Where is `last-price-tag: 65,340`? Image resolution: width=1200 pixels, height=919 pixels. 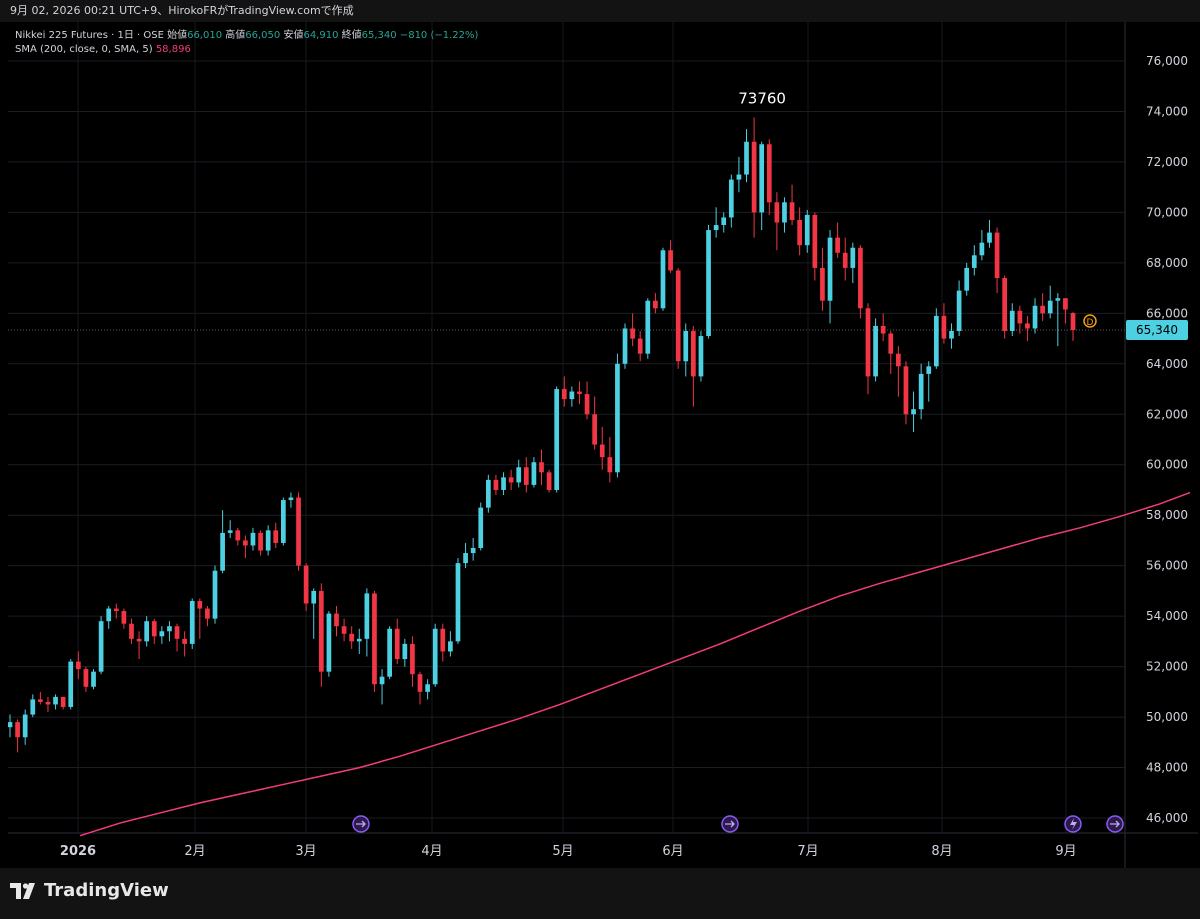
last-price-tag: 65,340 is located at coordinates (1157, 329).